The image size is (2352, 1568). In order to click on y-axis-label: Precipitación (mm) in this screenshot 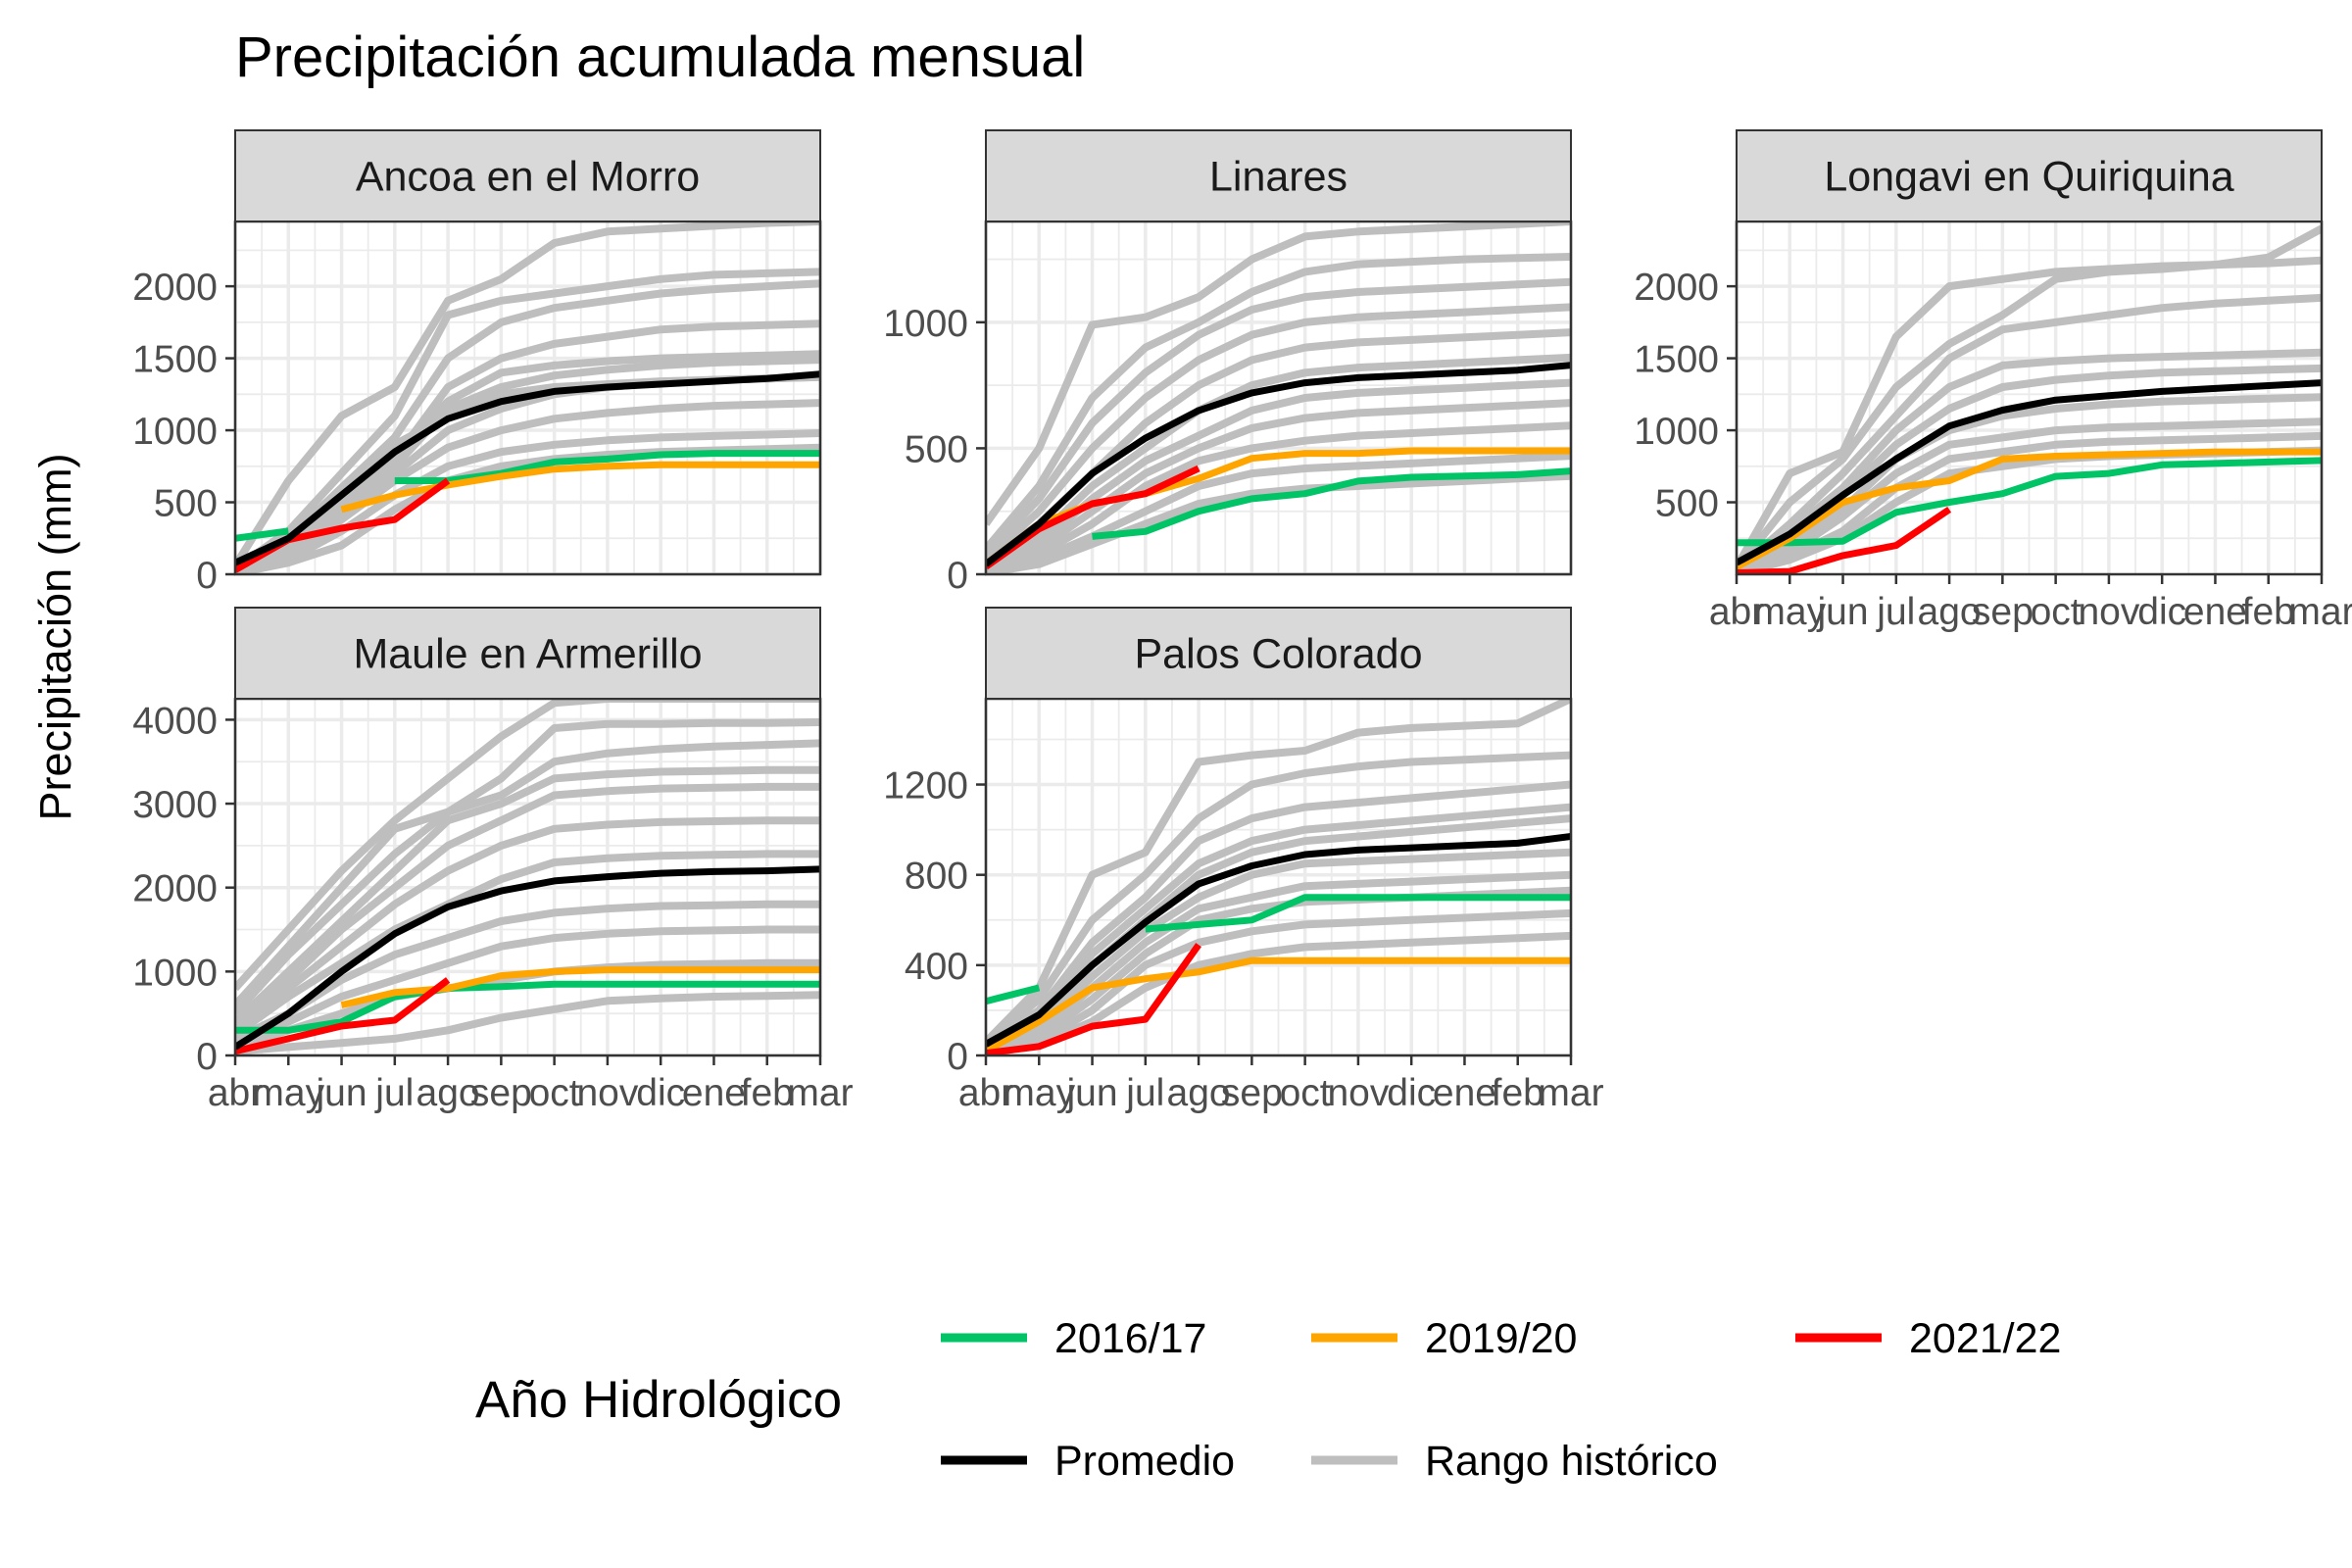, I will do `click(55, 636)`.